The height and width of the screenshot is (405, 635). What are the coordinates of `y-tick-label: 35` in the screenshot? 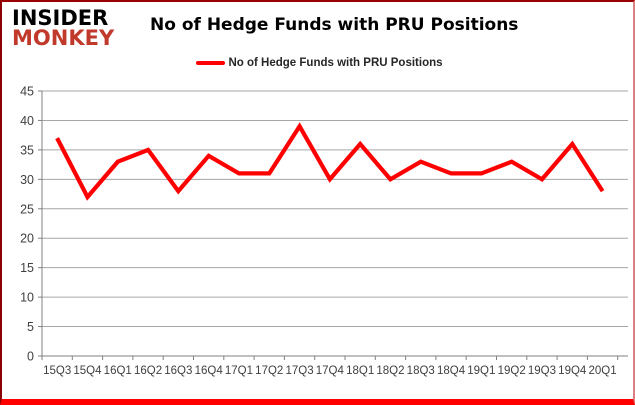 It's located at (27, 150).